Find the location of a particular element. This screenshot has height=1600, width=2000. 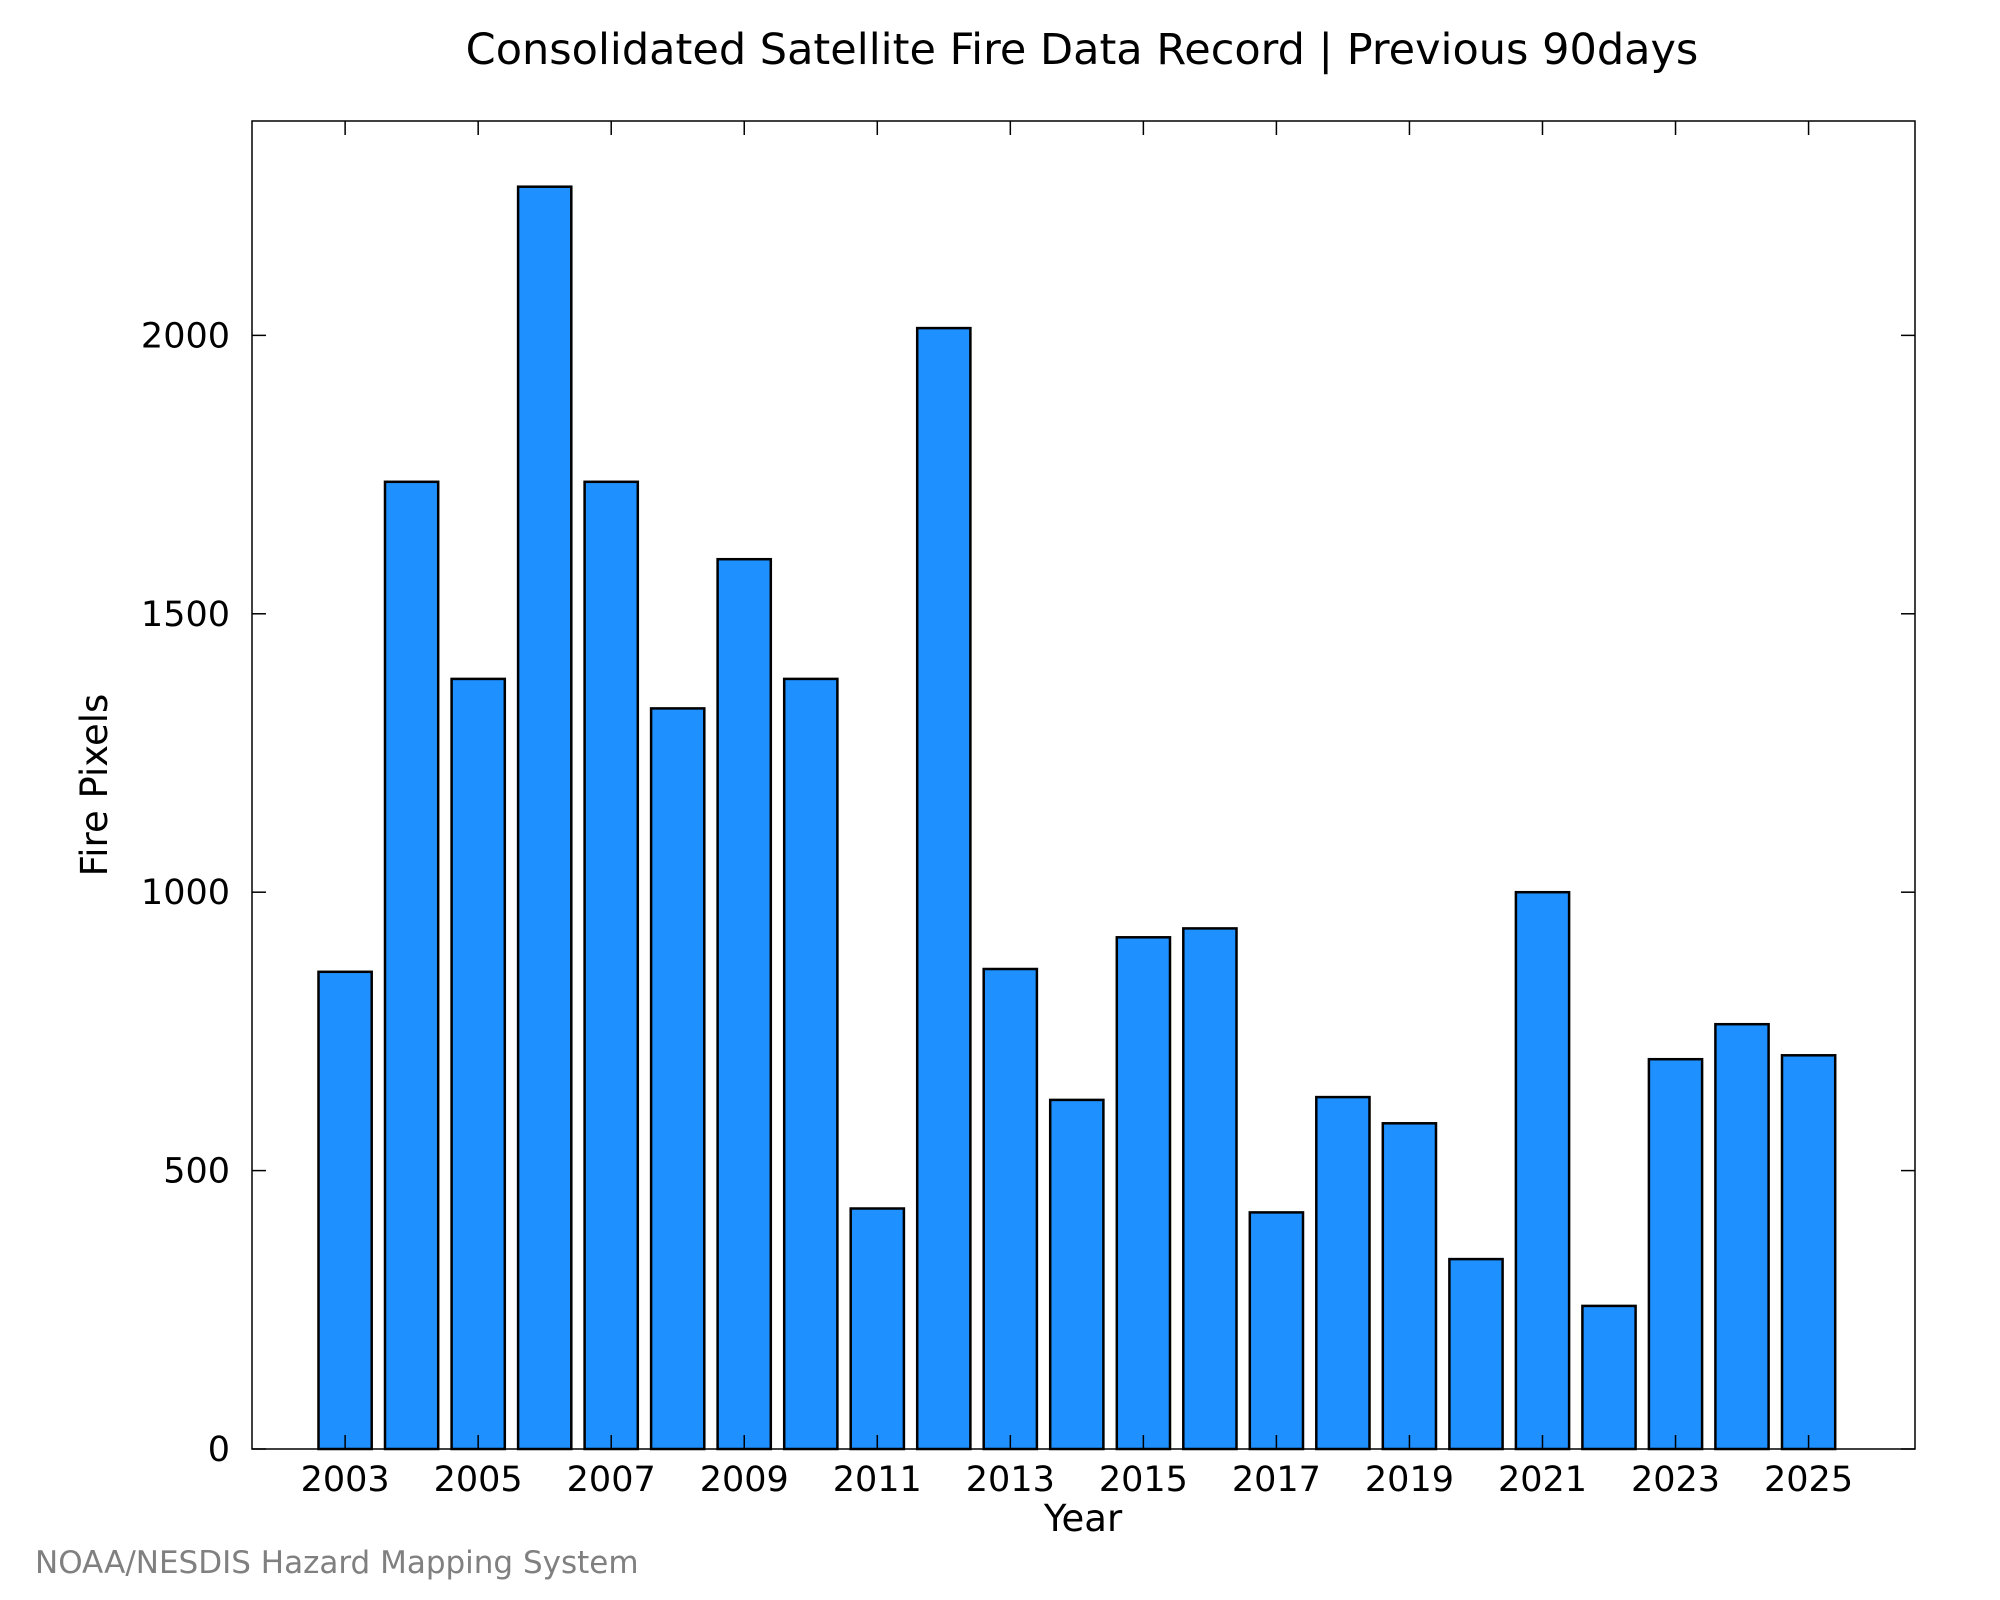

x-axis-label: Year is located at coordinates (1083, 1518).